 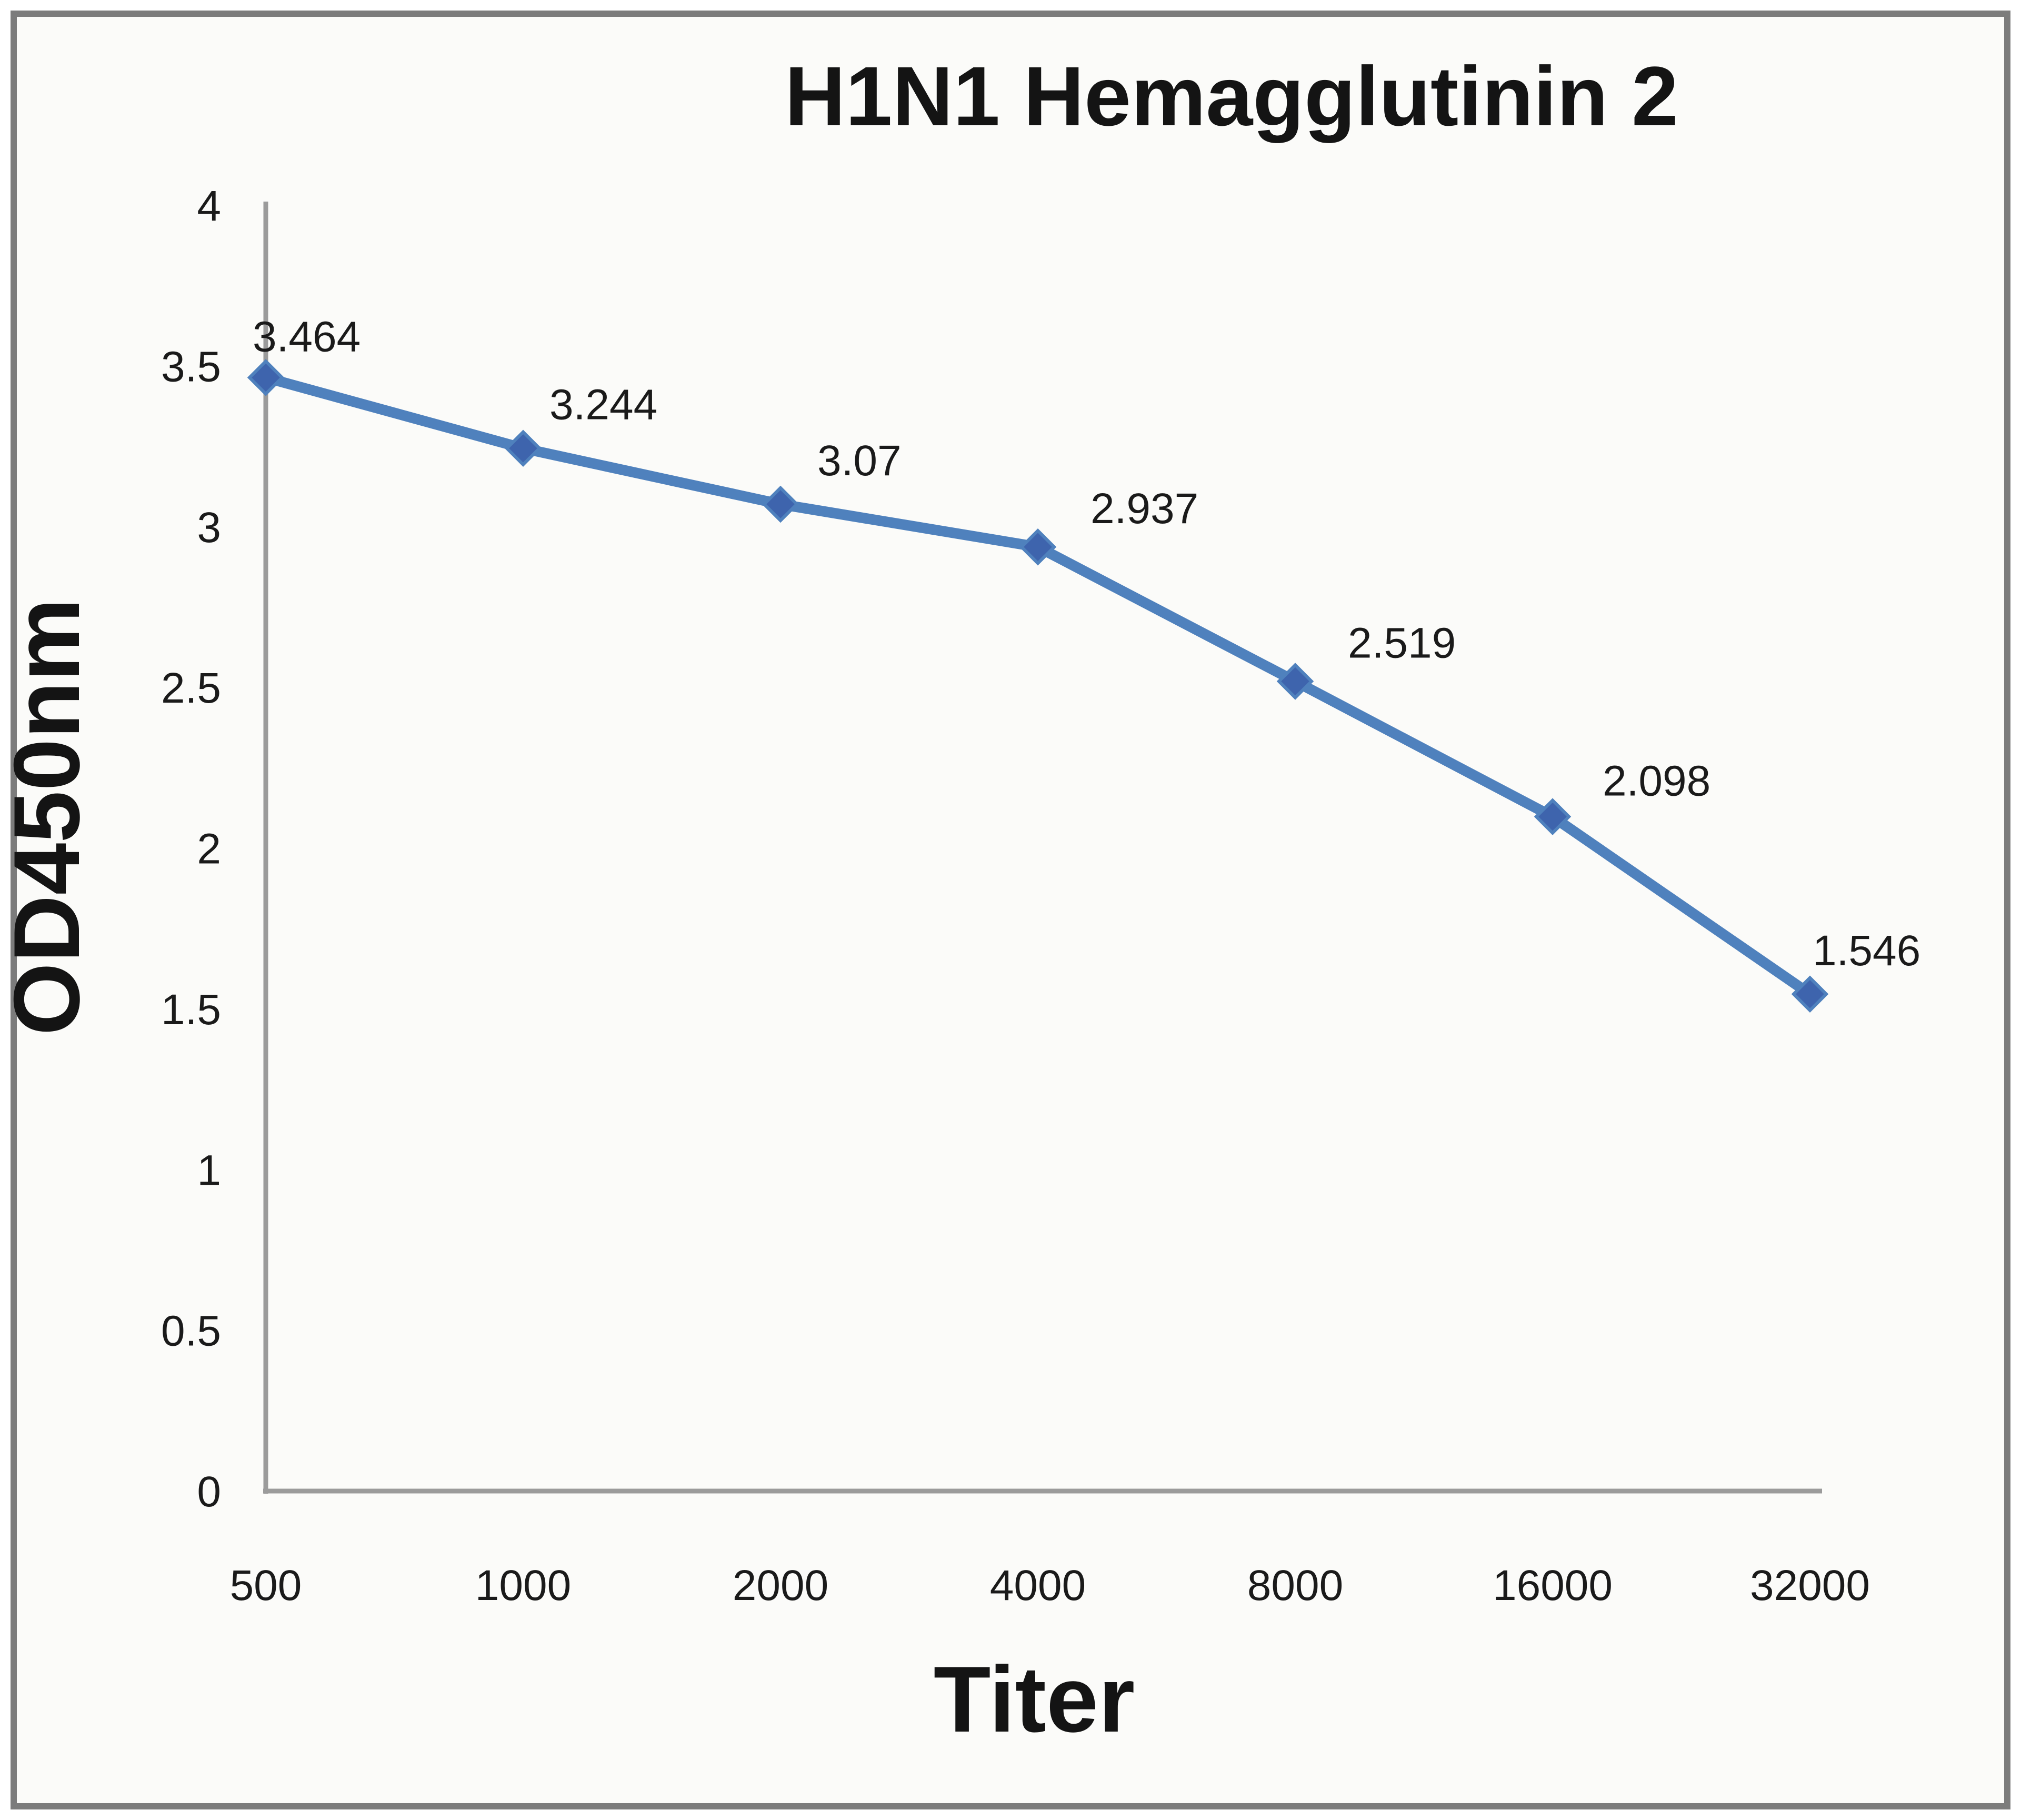 I want to click on data-point-label: 1.546, so click(x=1866, y=951).